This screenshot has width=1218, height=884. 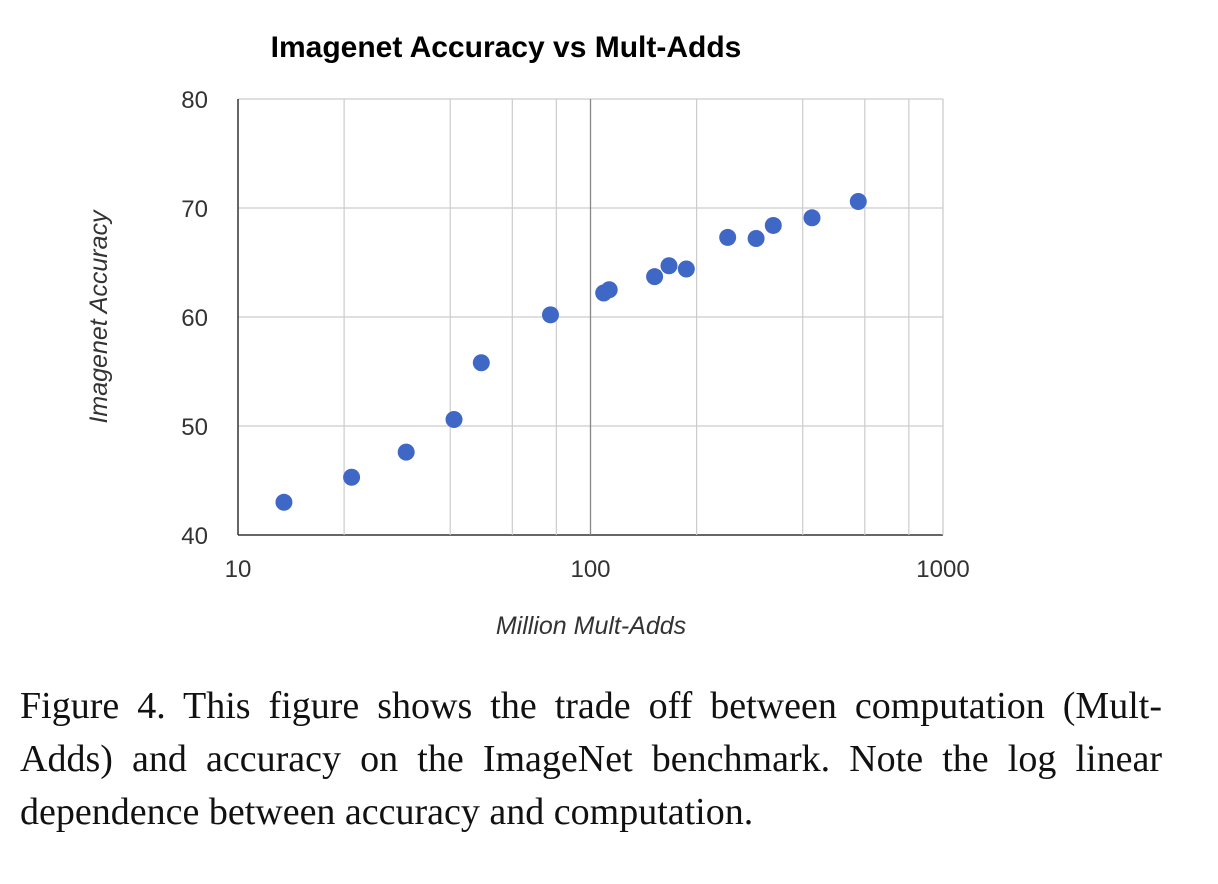 I want to click on x-tick-label: 100, so click(x=590, y=569).